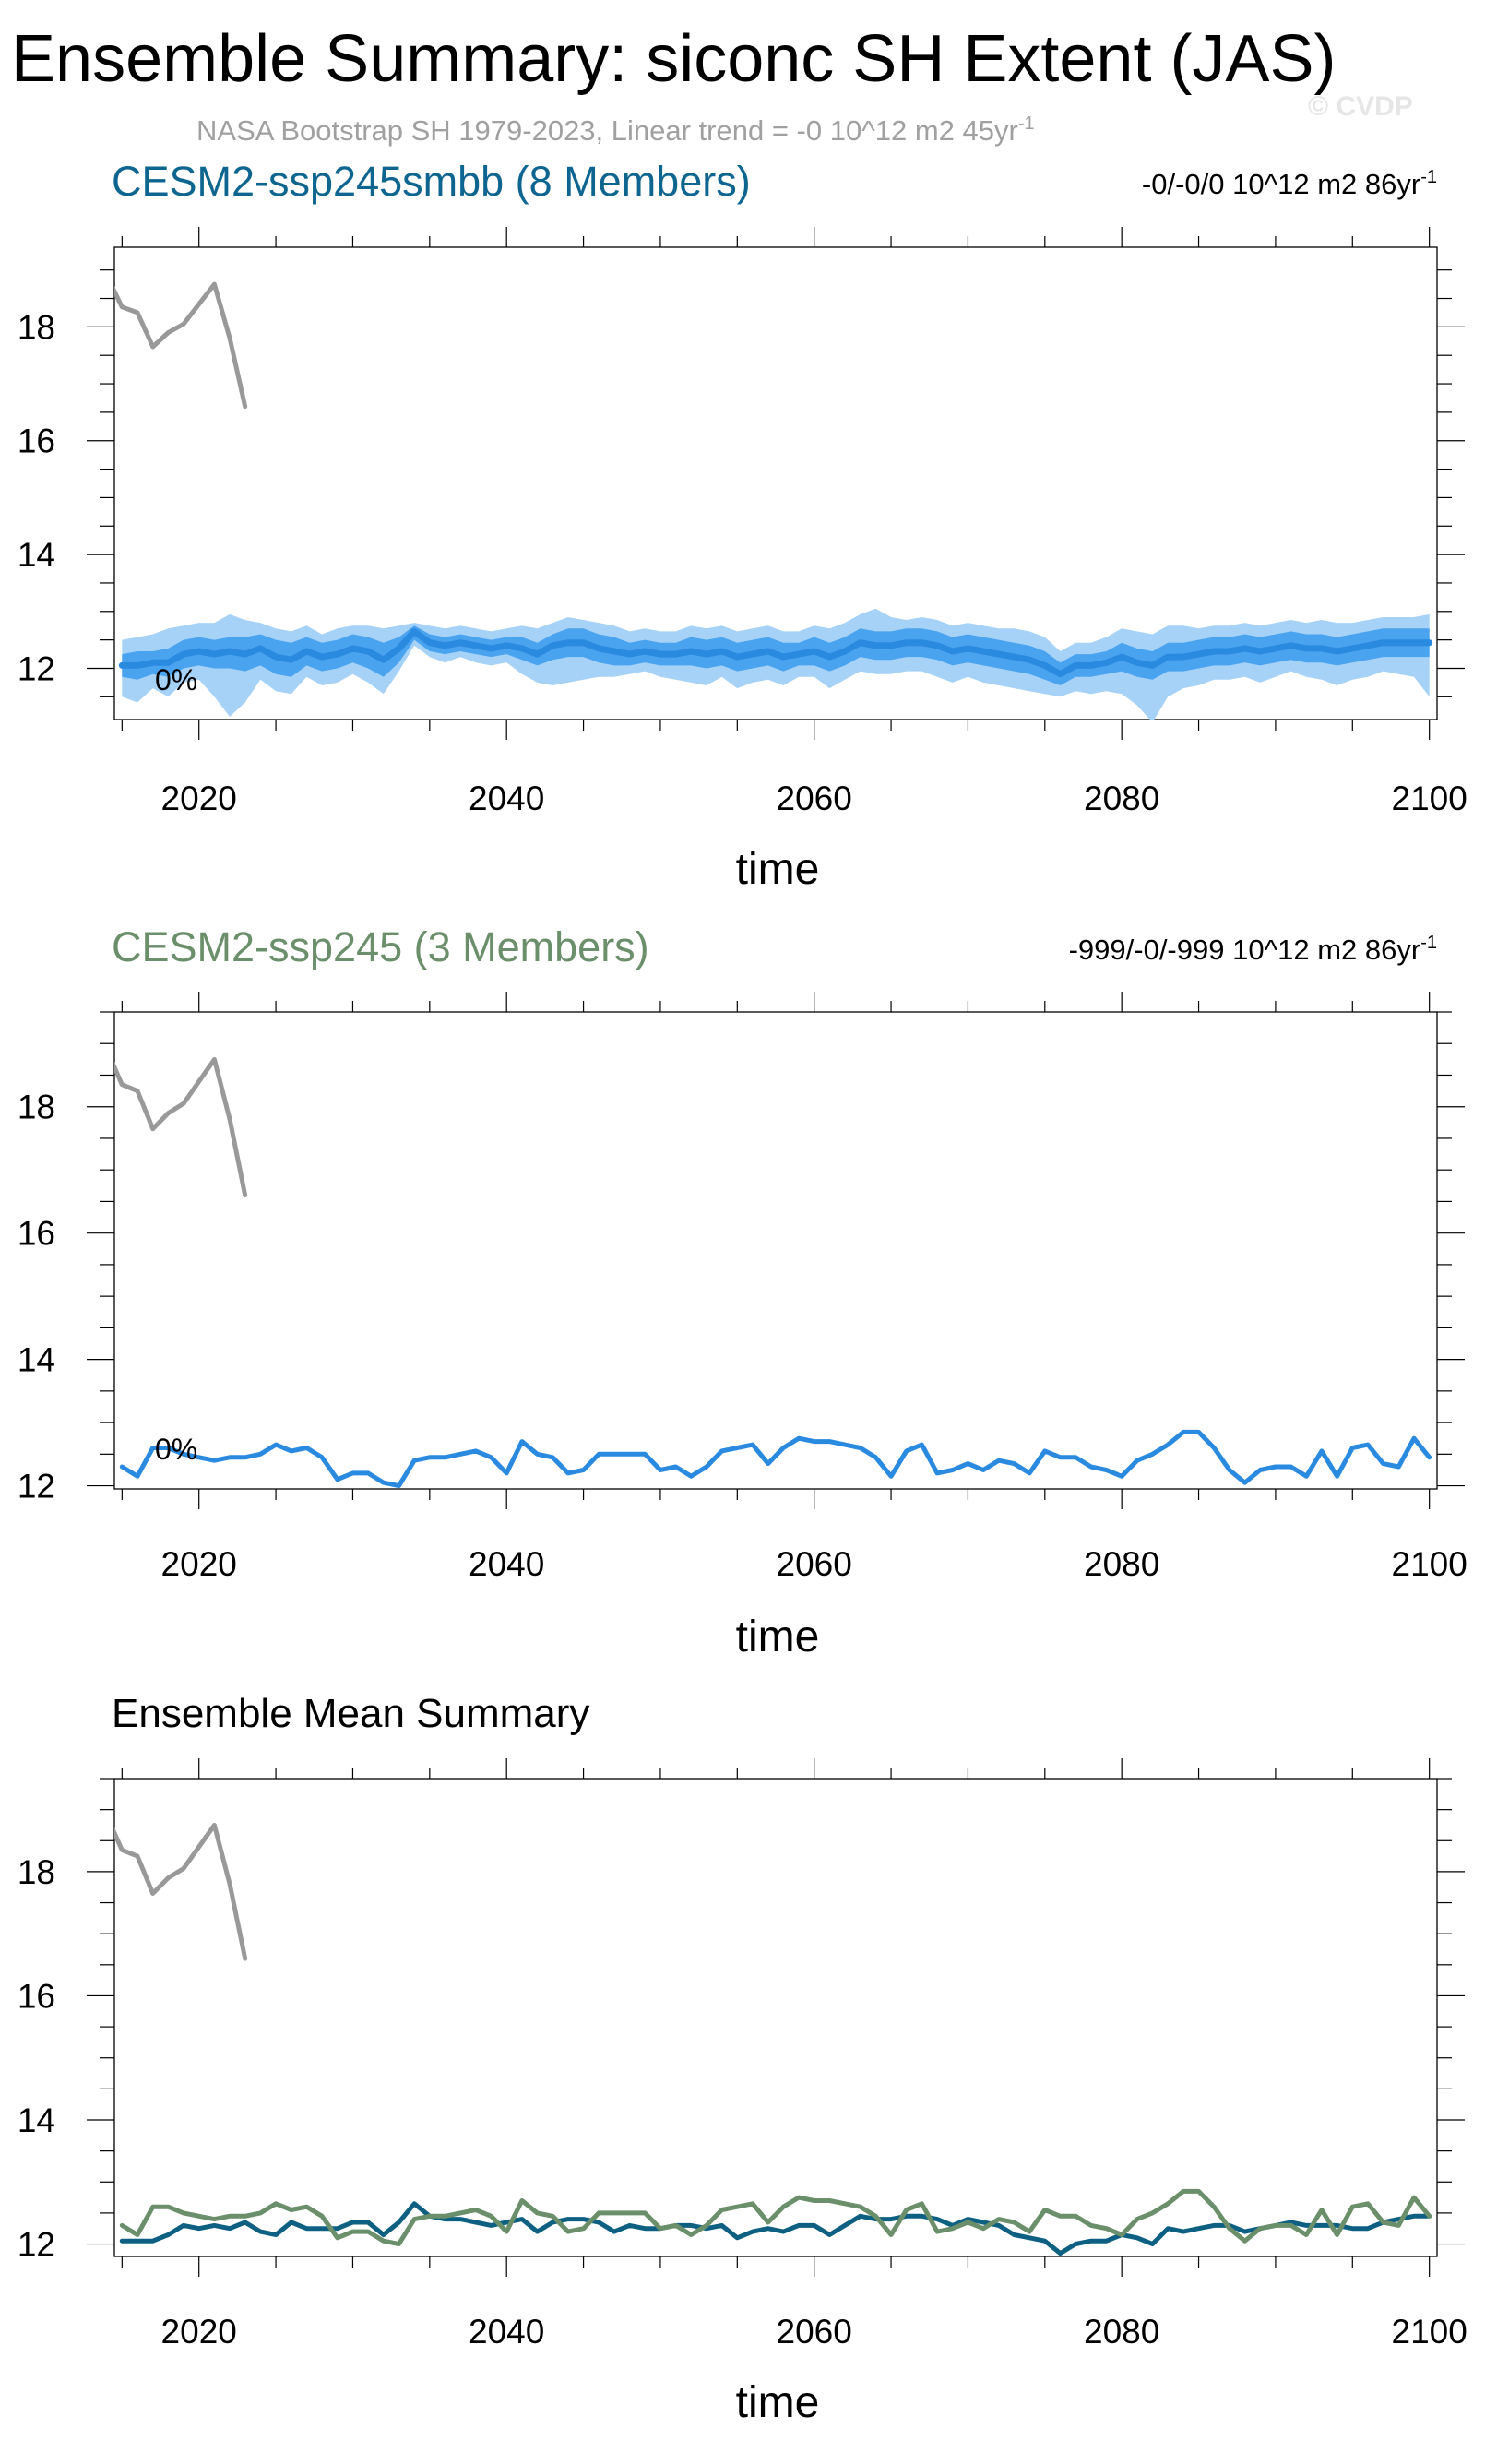 The image size is (1497, 2464). What do you see at coordinates (1281, 184) in the screenshot?
I see `panel-trend-value: -0/-0/0 10^12 m2 86yr` at bounding box center [1281, 184].